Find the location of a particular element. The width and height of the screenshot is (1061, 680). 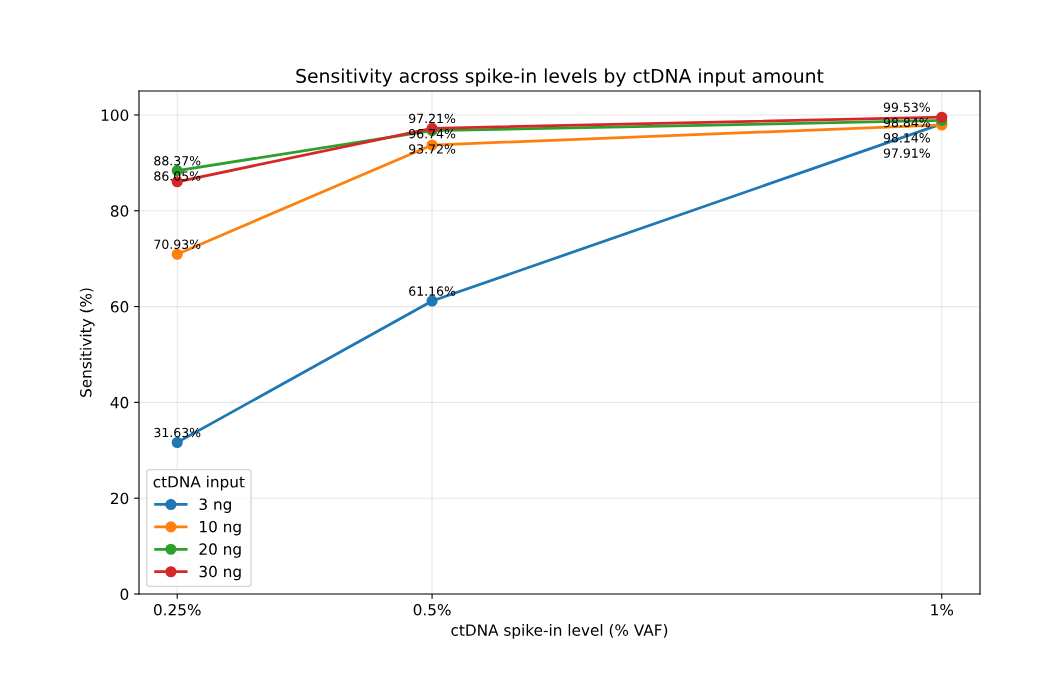

legend-label: 30 ng is located at coordinates (220, 573).